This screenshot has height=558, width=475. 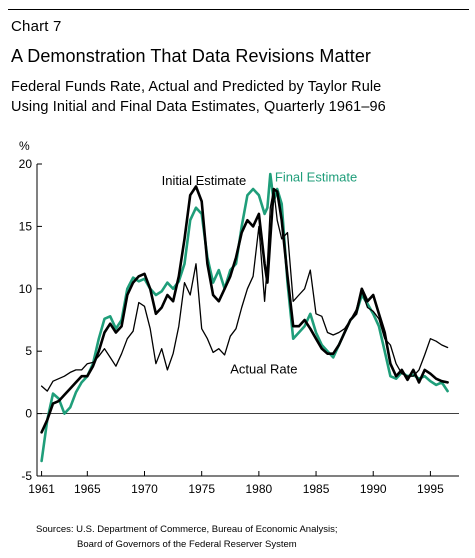 I want to click on x-tick-label: 1995, so click(x=430, y=489).